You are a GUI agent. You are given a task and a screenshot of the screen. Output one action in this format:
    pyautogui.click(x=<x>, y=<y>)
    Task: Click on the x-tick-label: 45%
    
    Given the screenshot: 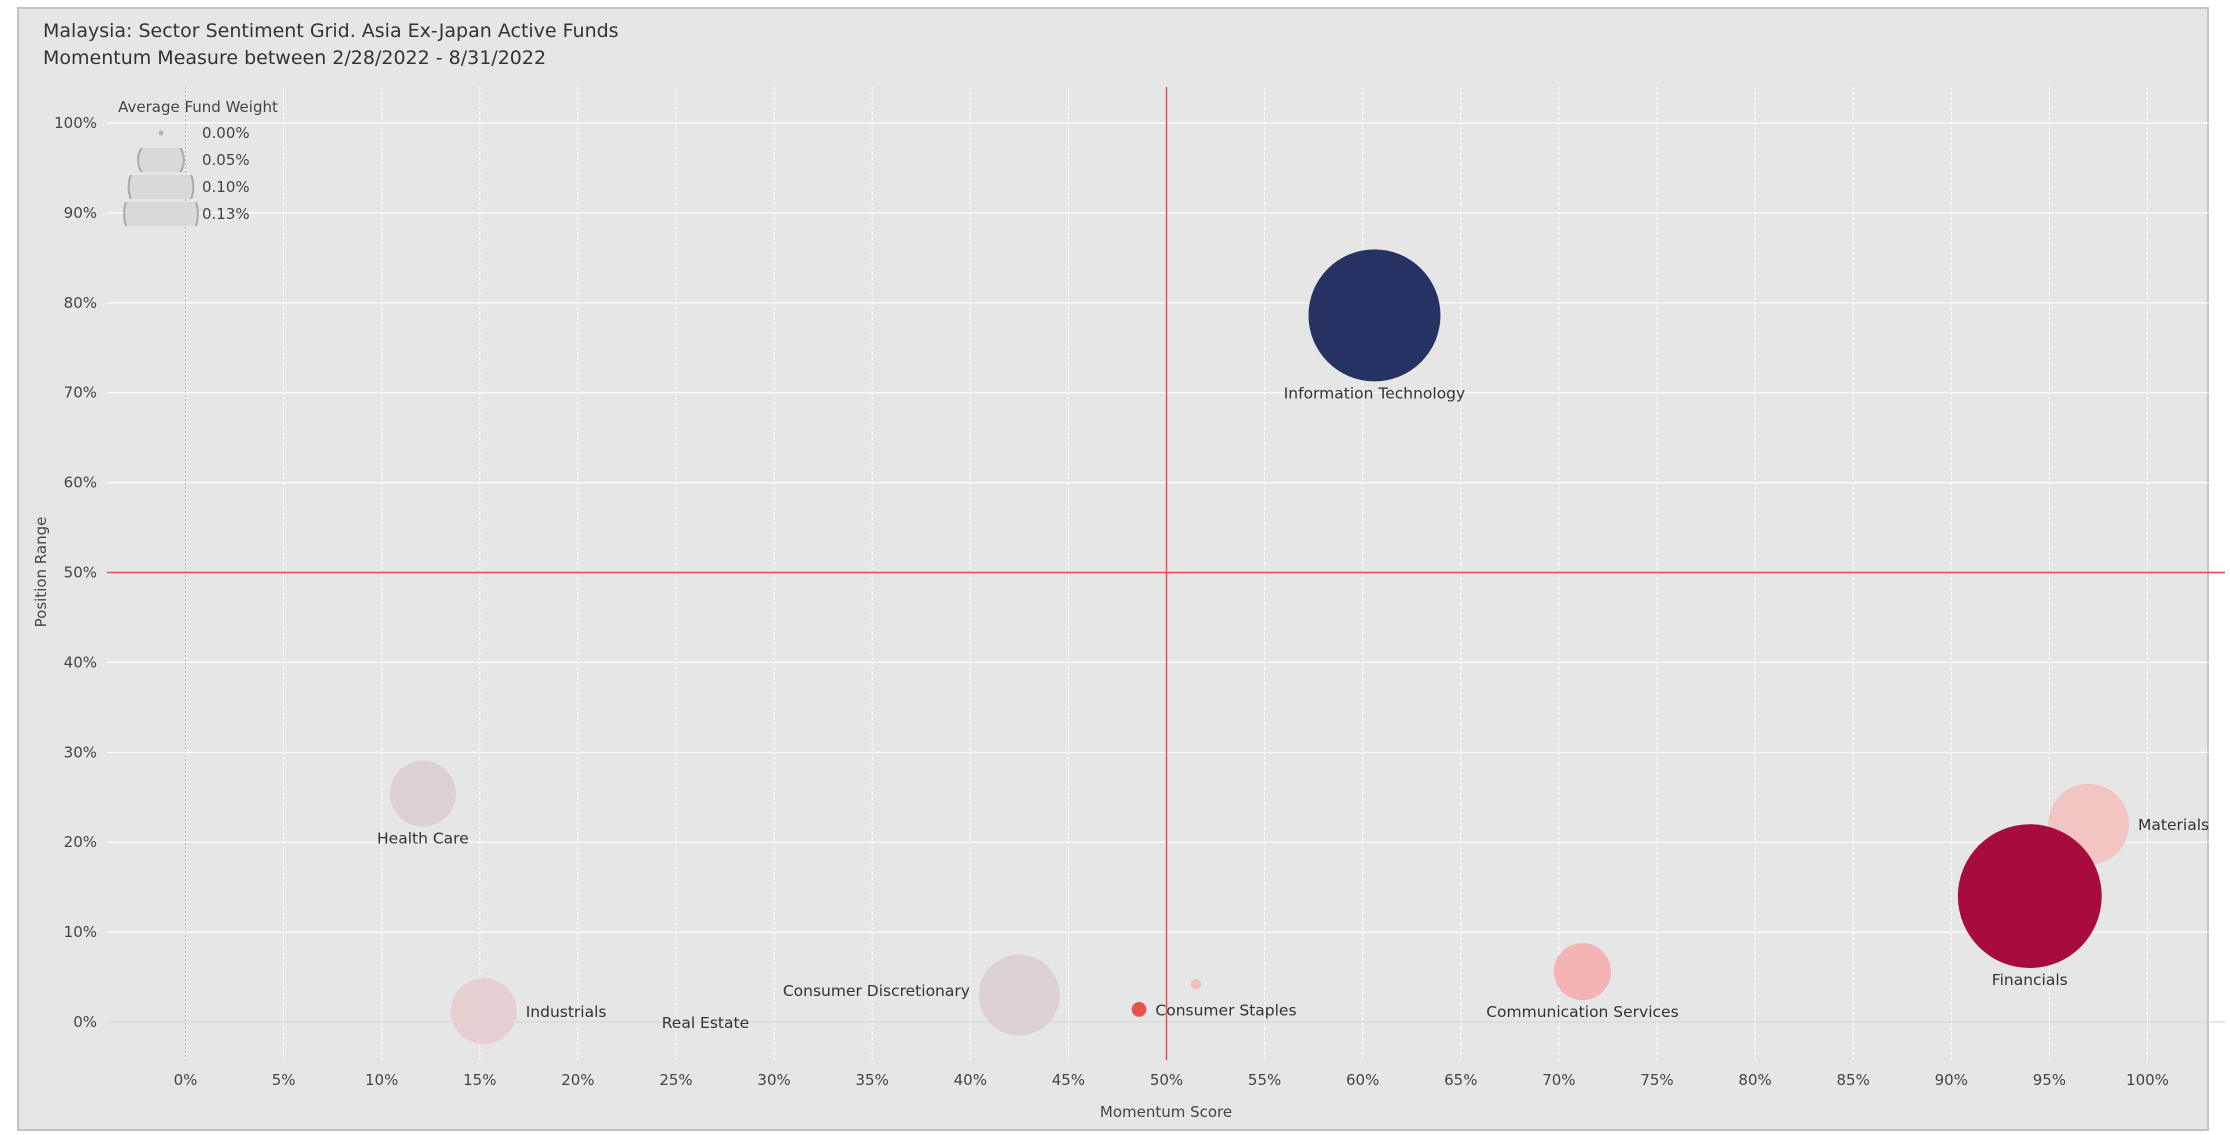 What is the action you would take?
    pyautogui.click(x=1068, y=1080)
    